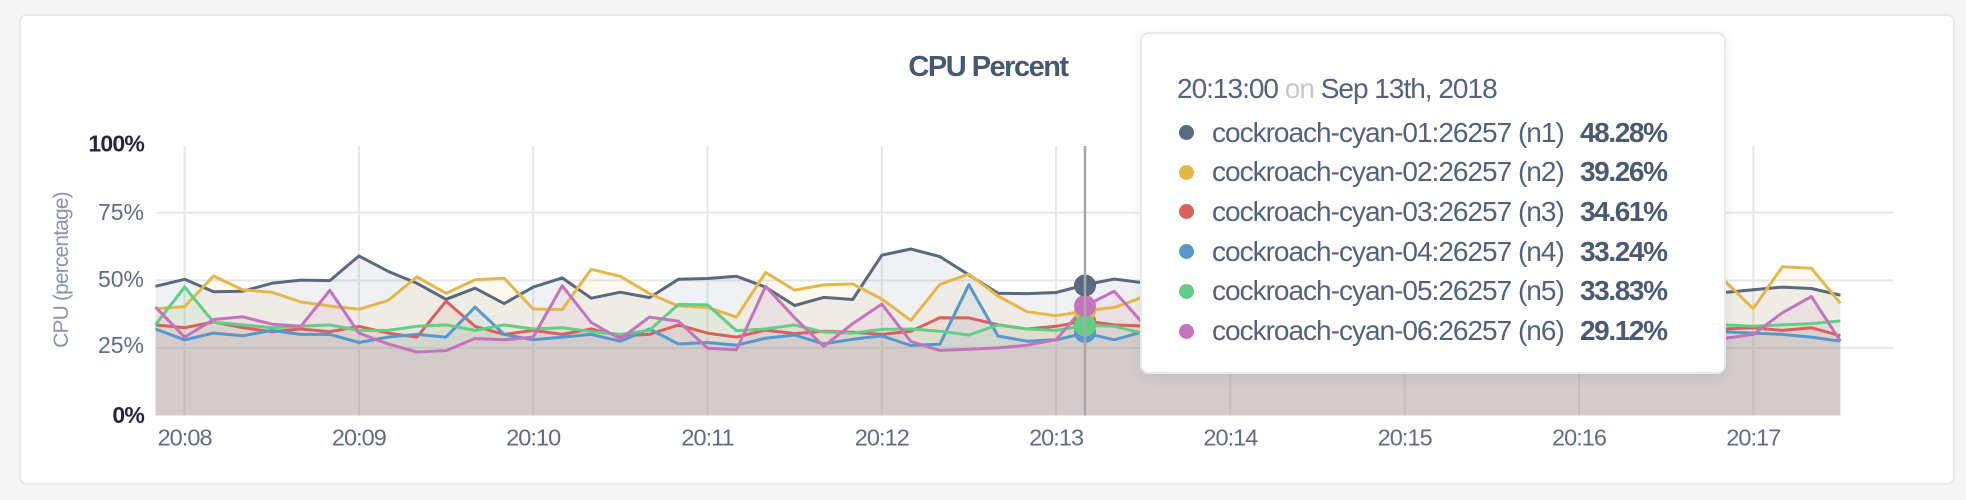 This screenshot has height=500, width=1966. What do you see at coordinates (61, 270) in the screenshot?
I see `svg-text: CPU (percentage)` at bounding box center [61, 270].